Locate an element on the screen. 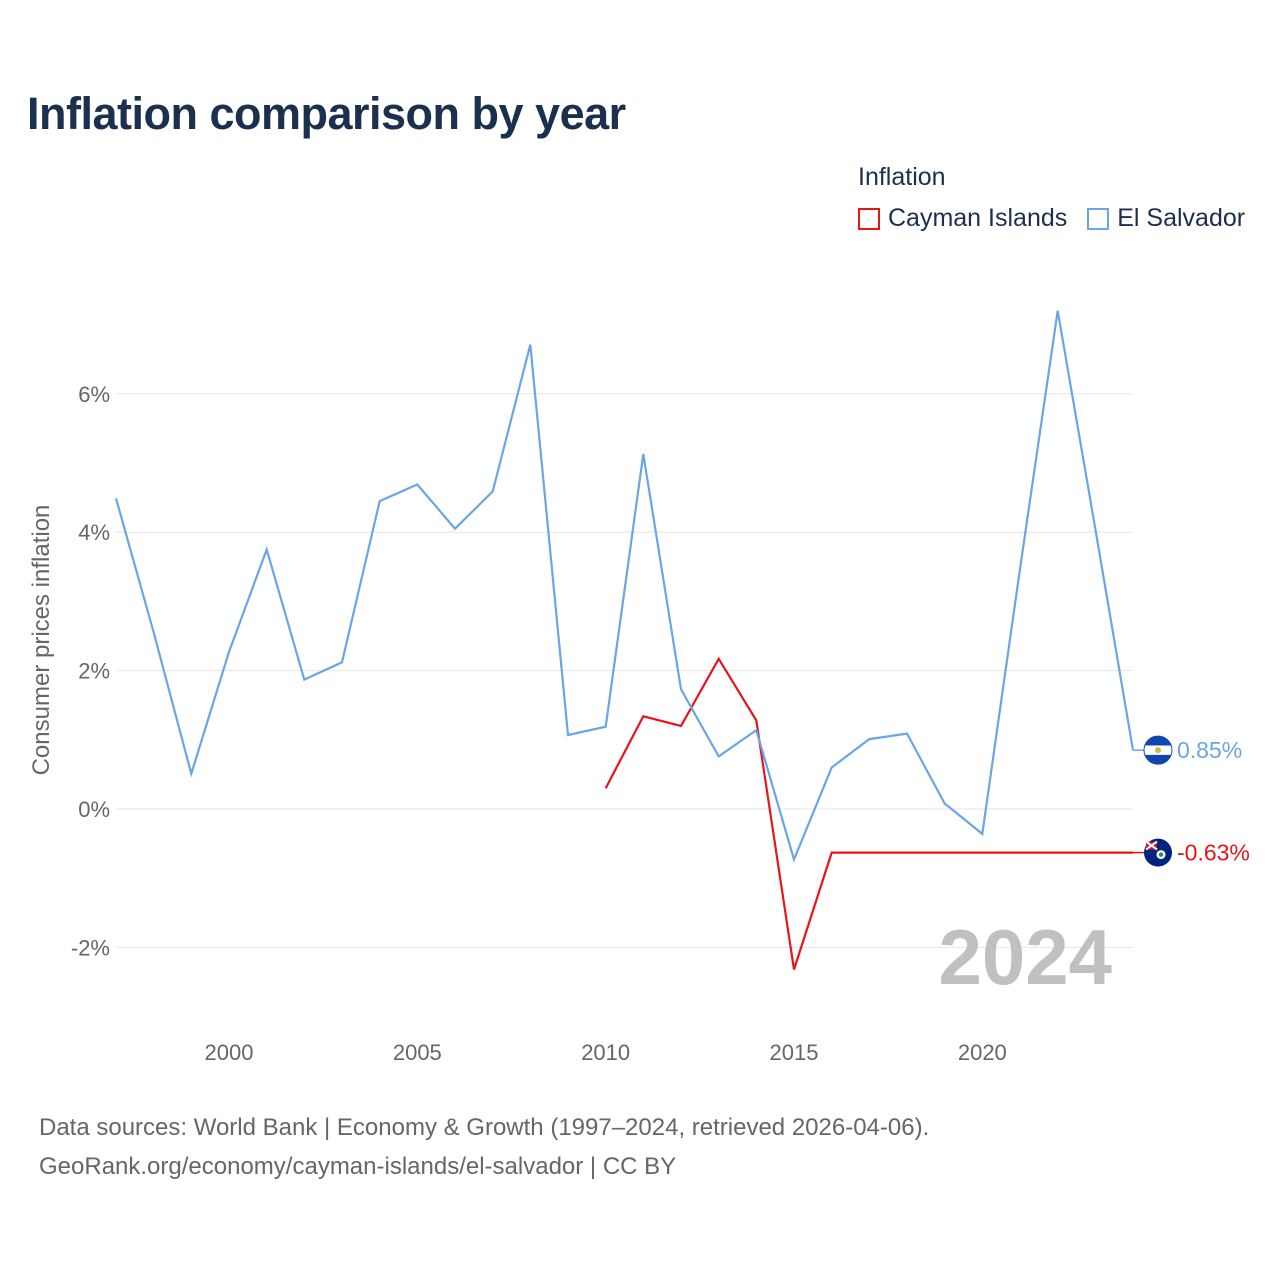  legend: Cayman Islands El Salvador is located at coordinates (1051, 218).